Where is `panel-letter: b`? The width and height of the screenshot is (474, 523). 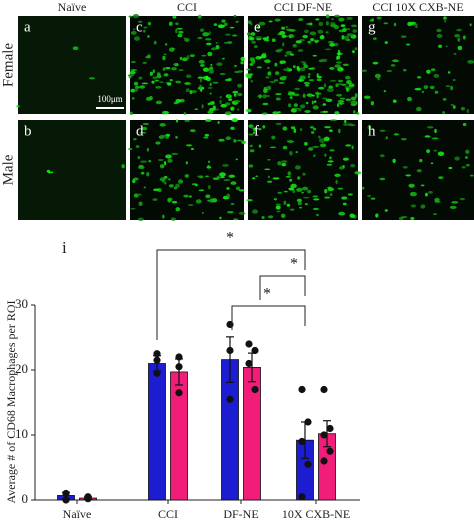
panel-letter: b is located at coordinates (28, 131).